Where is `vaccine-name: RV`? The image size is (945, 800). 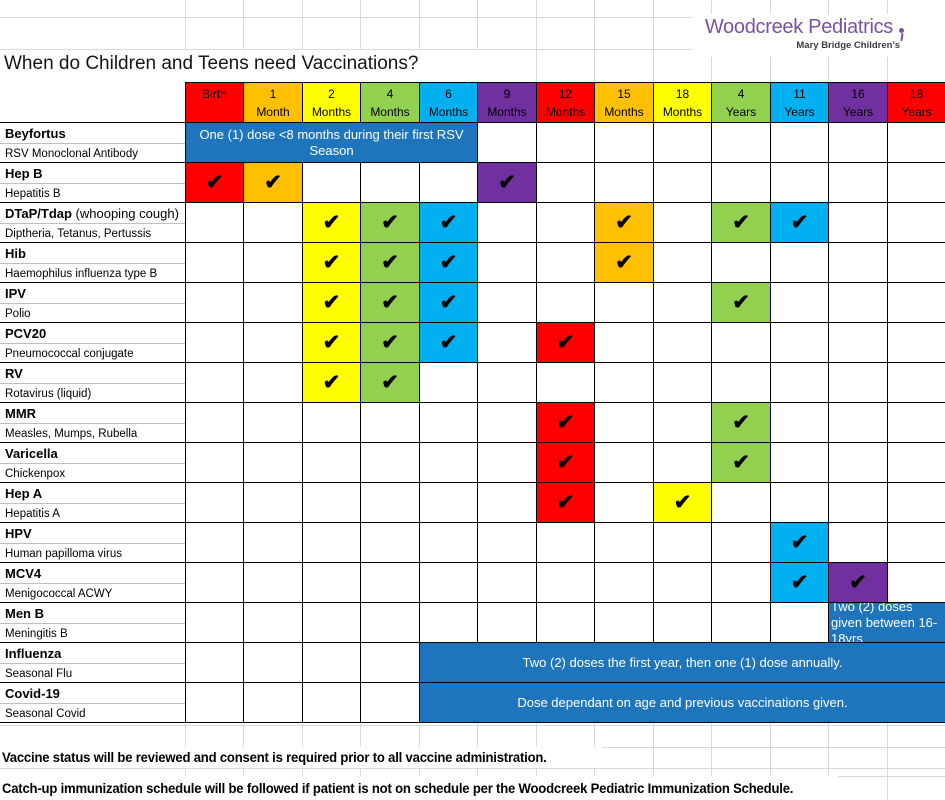 vaccine-name: RV is located at coordinates (14, 373).